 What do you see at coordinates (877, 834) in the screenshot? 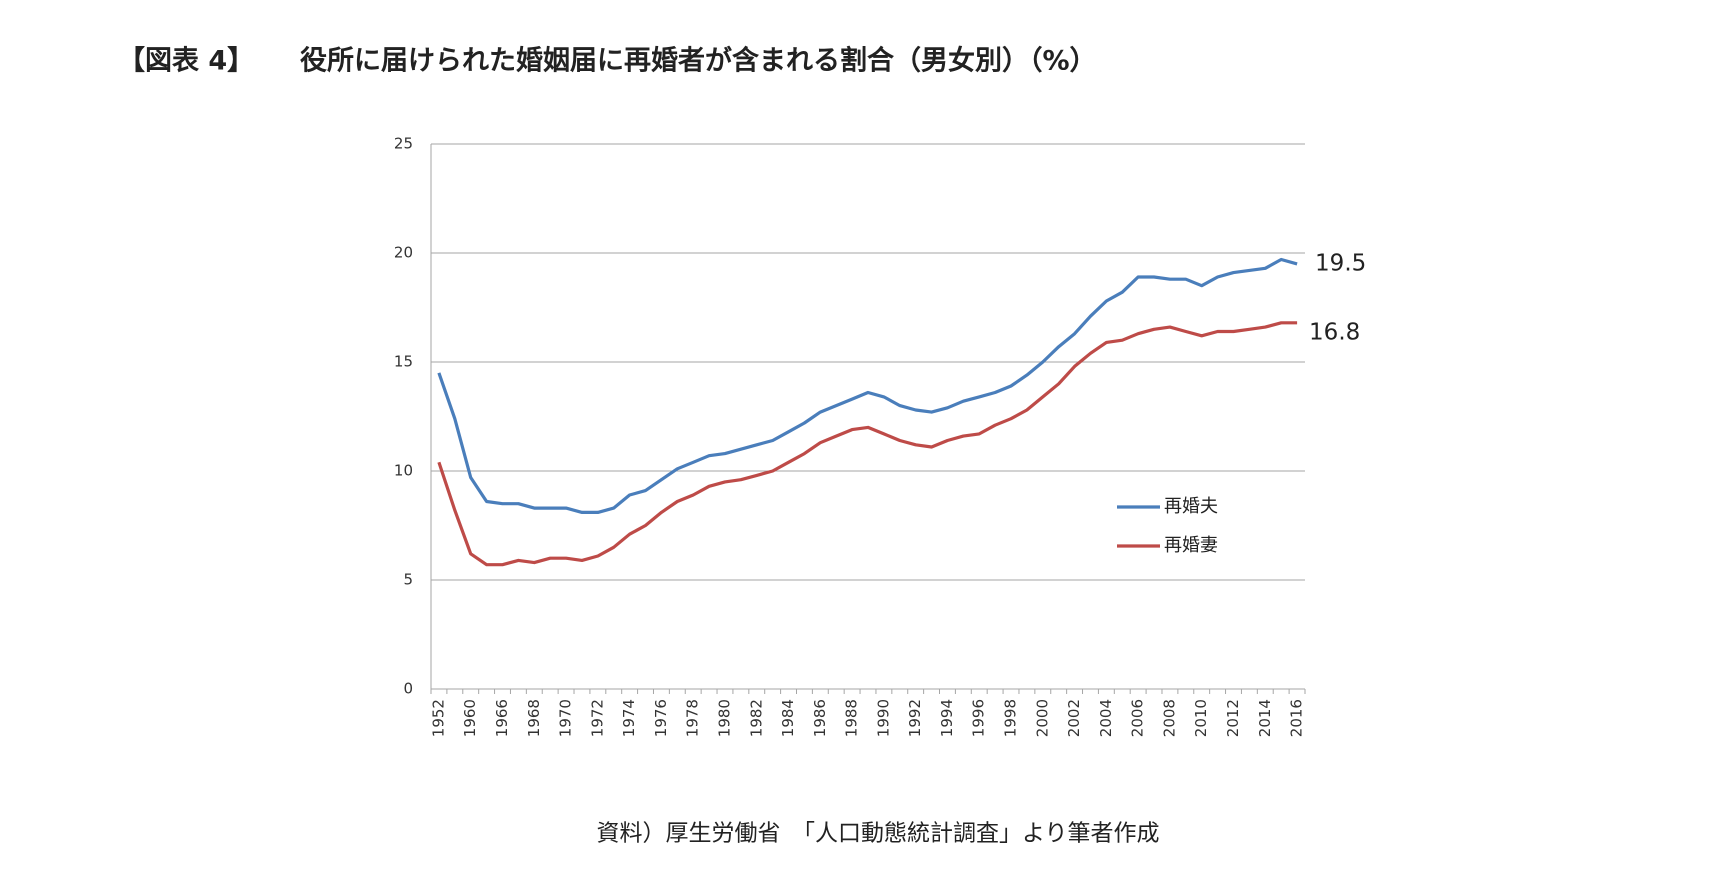
I see `source-note: 資料）厚生労働省 「人口動態統計調査」より筆者作成` at bounding box center [877, 834].